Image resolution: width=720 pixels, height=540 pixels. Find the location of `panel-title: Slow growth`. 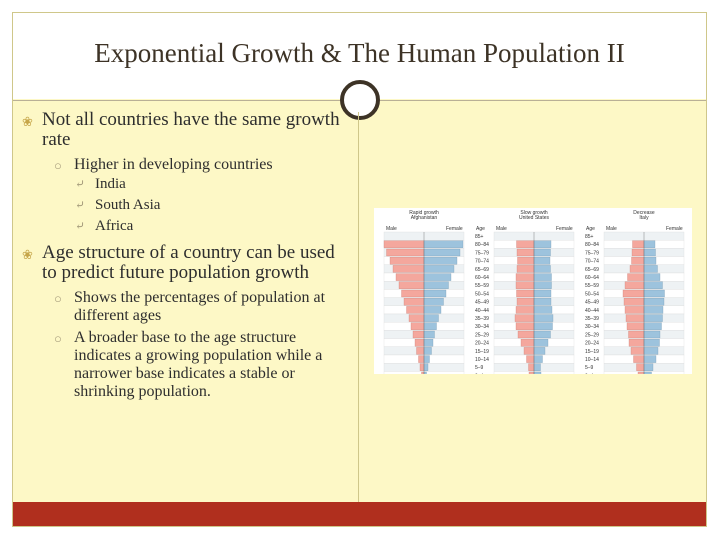

panel-title: Slow growth is located at coordinates (533, 213).